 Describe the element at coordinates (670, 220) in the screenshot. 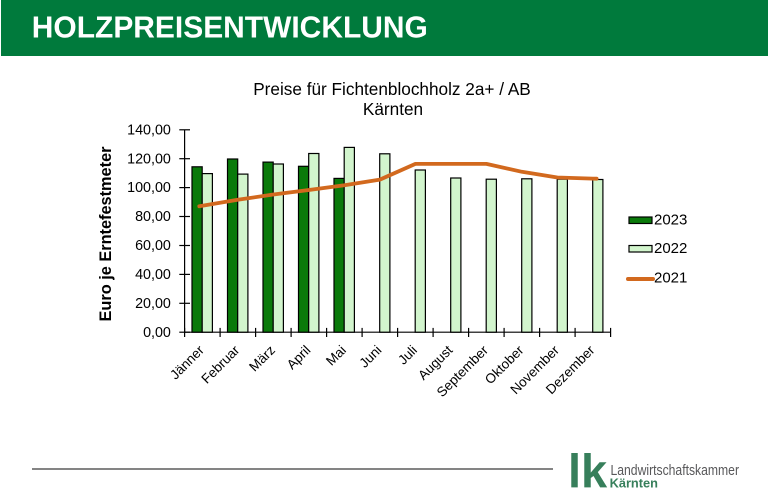

I see `svg-text: 2023` at that location.